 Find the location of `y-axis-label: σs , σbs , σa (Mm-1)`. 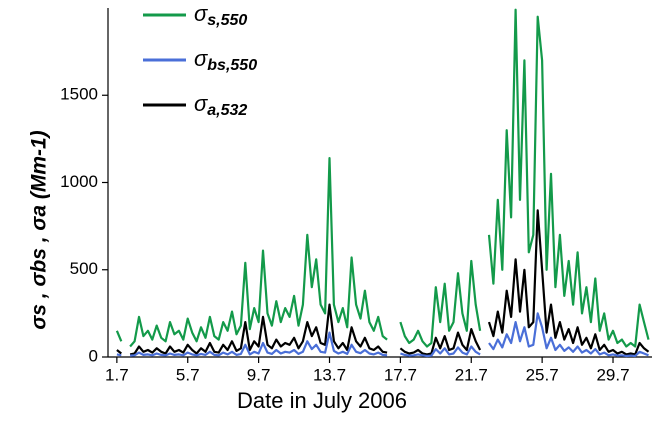

y-axis-label: σs , σbs , σa (Mm-1) is located at coordinates (39, 229).